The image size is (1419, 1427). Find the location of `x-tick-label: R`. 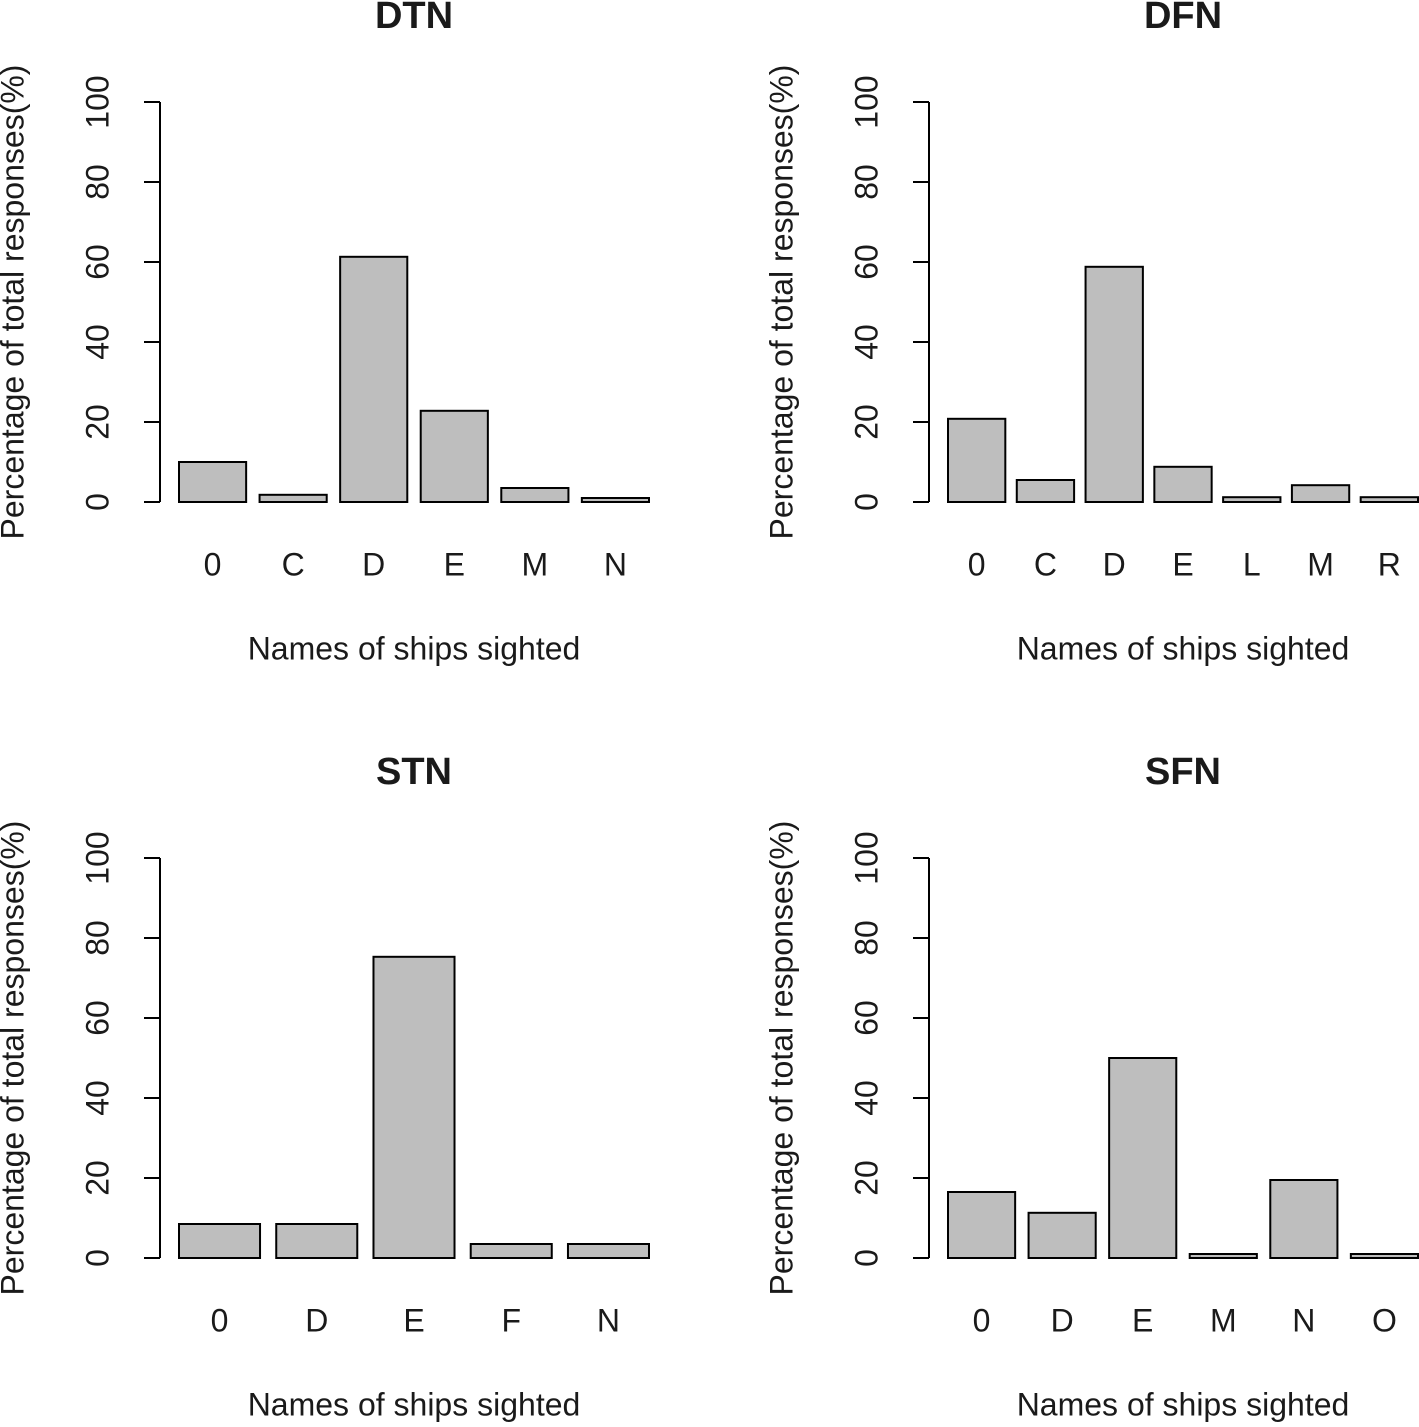

x-tick-label: R is located at coordinates (1389, 564).